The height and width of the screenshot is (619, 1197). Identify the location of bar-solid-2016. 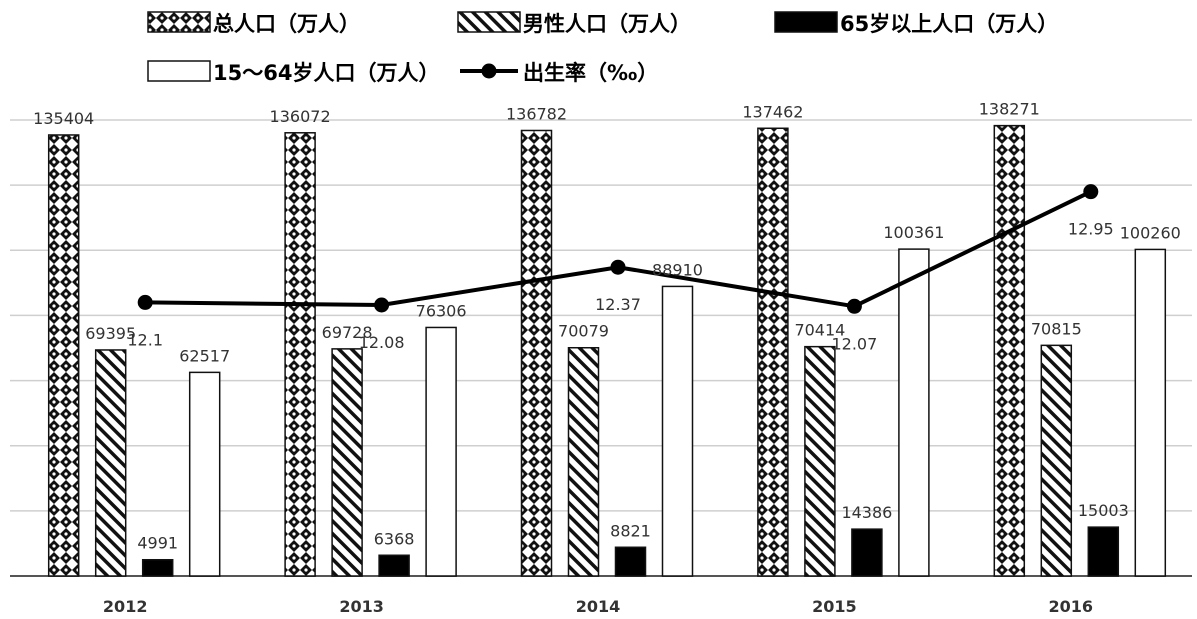
(1103, 551).